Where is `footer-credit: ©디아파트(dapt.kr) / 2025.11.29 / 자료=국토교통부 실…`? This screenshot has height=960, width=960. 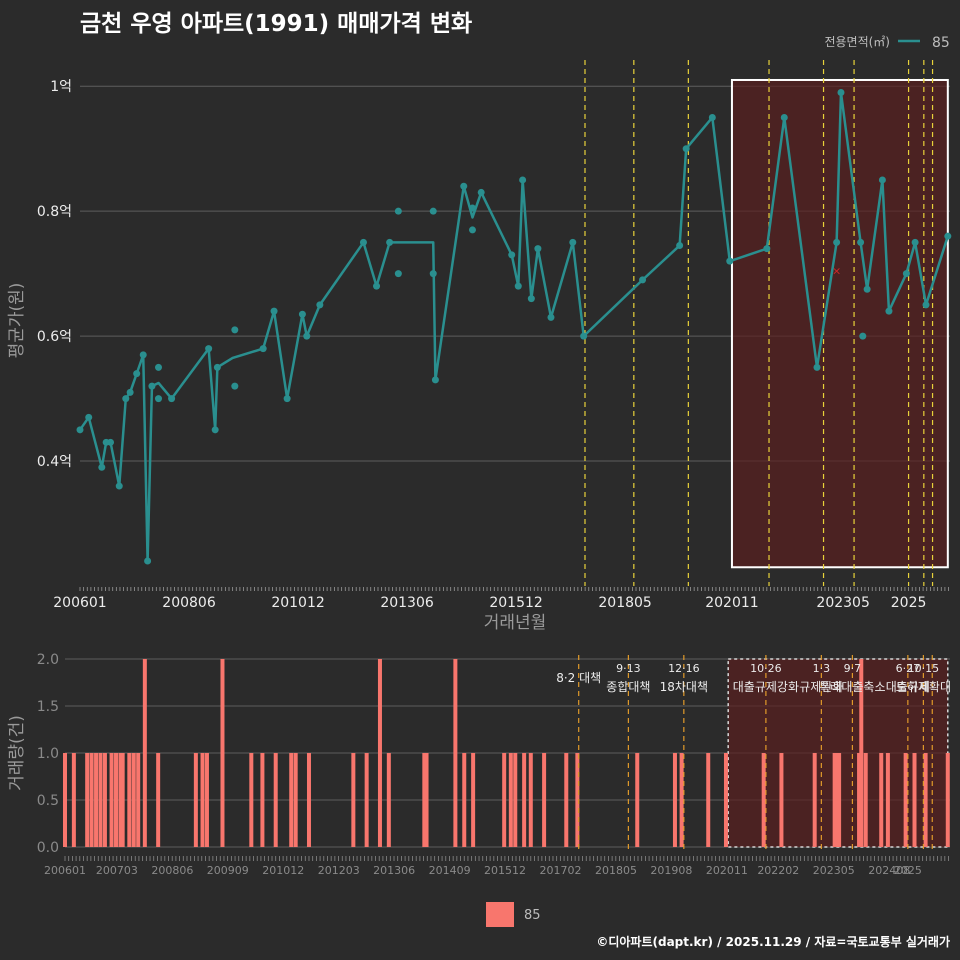
footer-credit: ©디아파트(dapt.kr) / 2025.11.29 / 자료=국토교통부 실… is located at coordinates (773, 942).